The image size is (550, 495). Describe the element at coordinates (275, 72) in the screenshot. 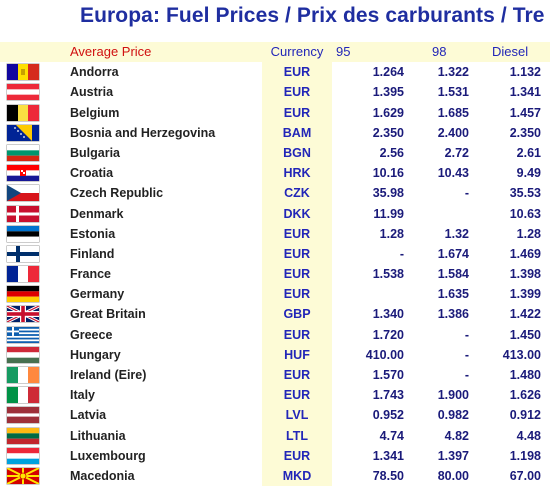

I see `table-row: Andorra EUR 1.264 1.322 1.132` at that location.